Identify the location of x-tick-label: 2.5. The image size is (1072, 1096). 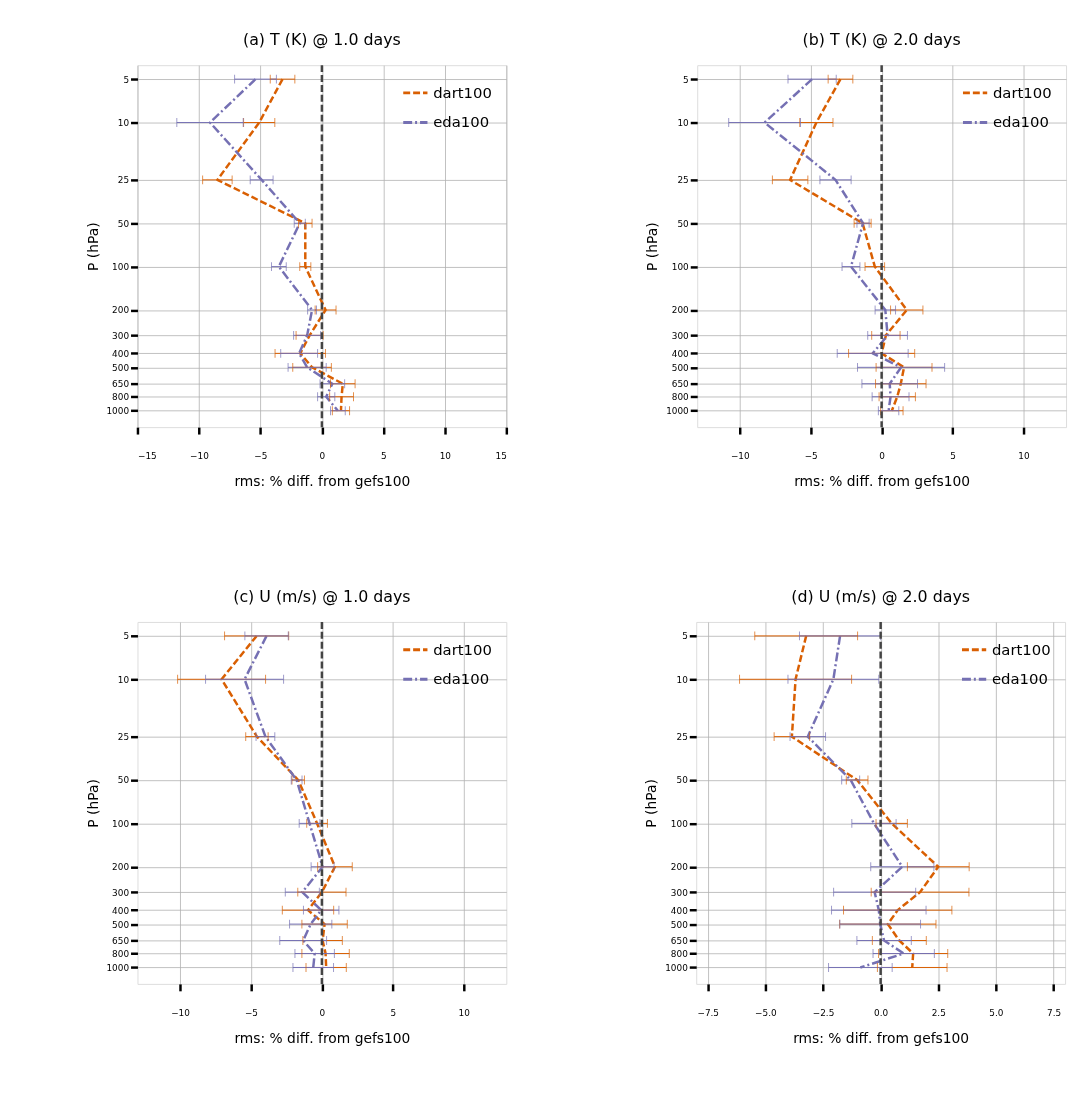
(938, 1013).